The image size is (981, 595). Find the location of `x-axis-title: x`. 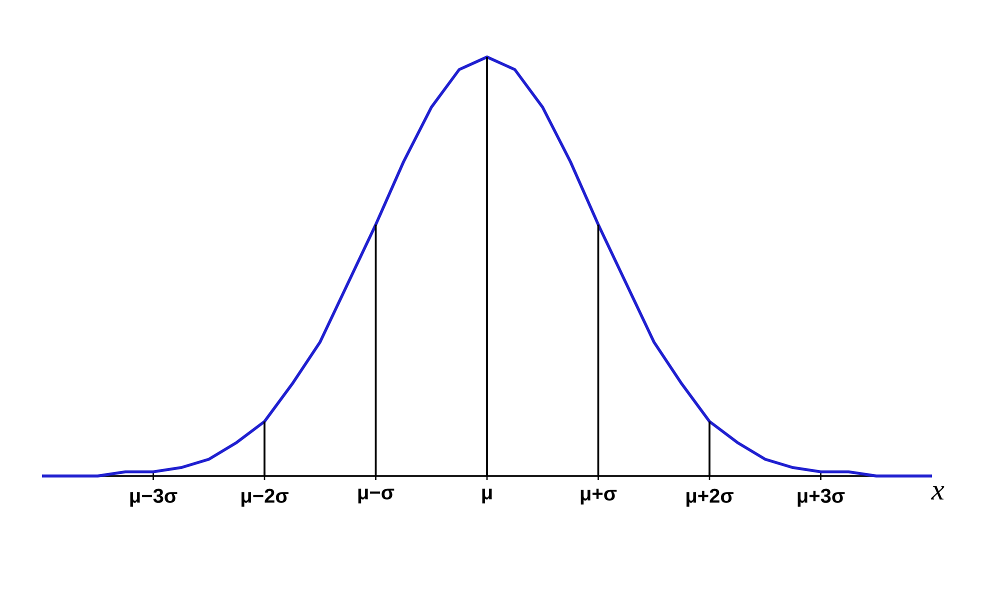

x-axis-title: x is located at coordinates (937, 493).